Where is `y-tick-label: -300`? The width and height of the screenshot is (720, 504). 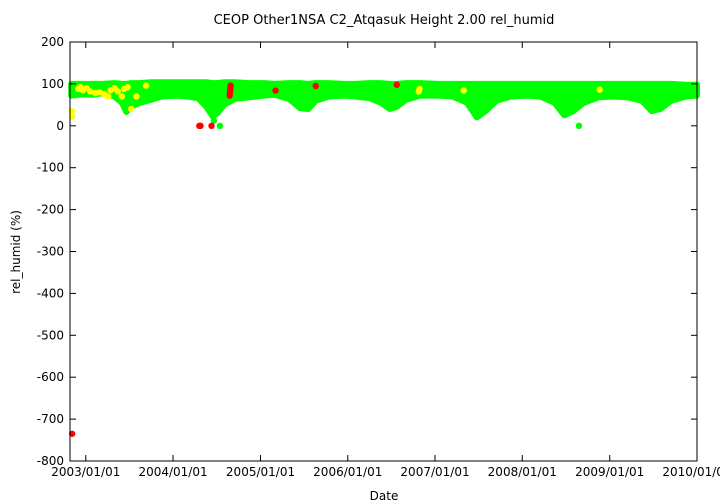 y-tick-label: -300 is located at coordinates (50, 252).